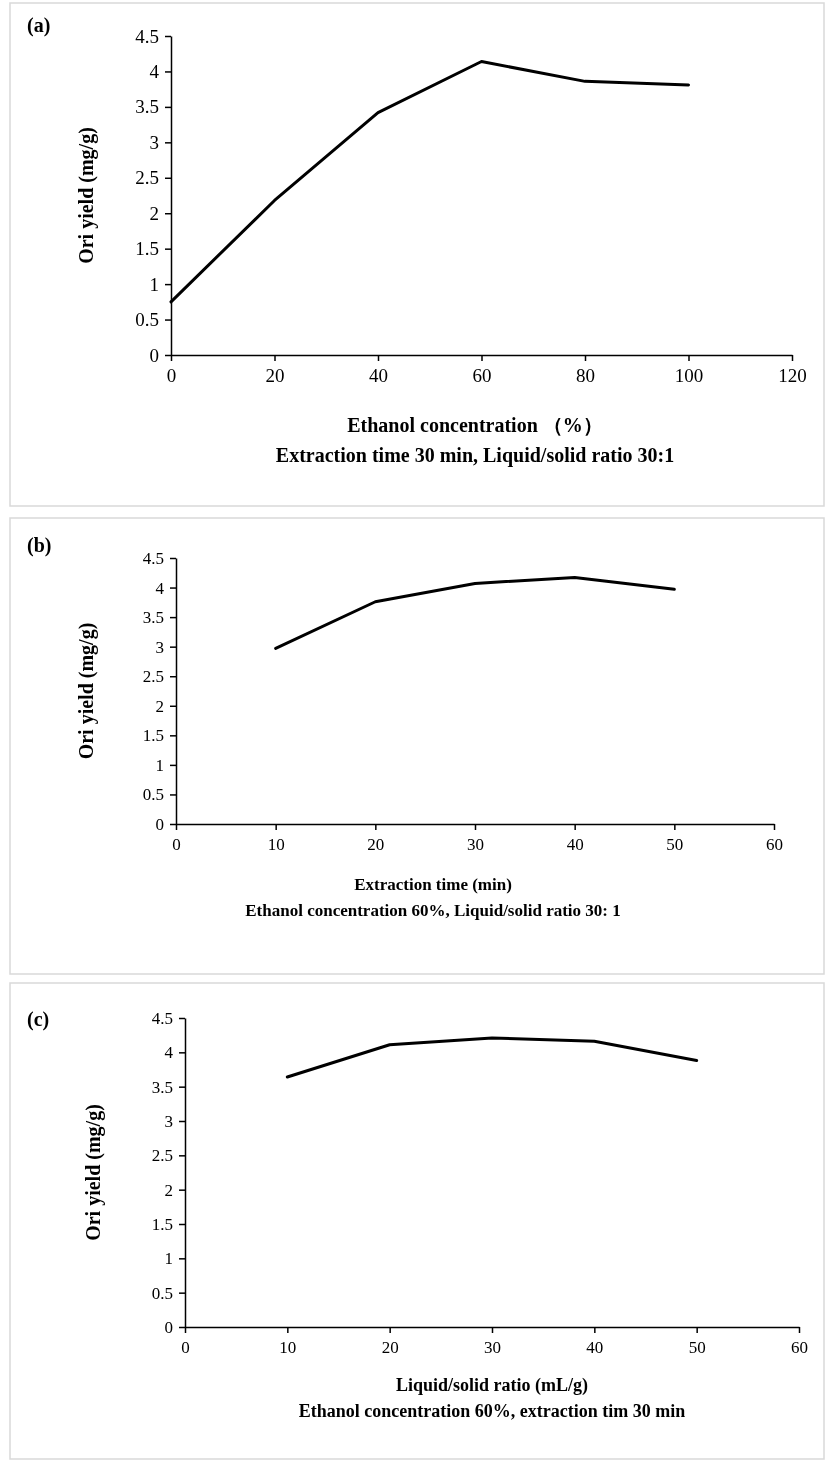 Image resolution: width=826 pixels, height=1461 pixels. Describe the element at coordinates (433, 910) in the screenshot. I see `text: Ethanol concentration 60%, Liquid/solid ratio 30: 1` at that location.